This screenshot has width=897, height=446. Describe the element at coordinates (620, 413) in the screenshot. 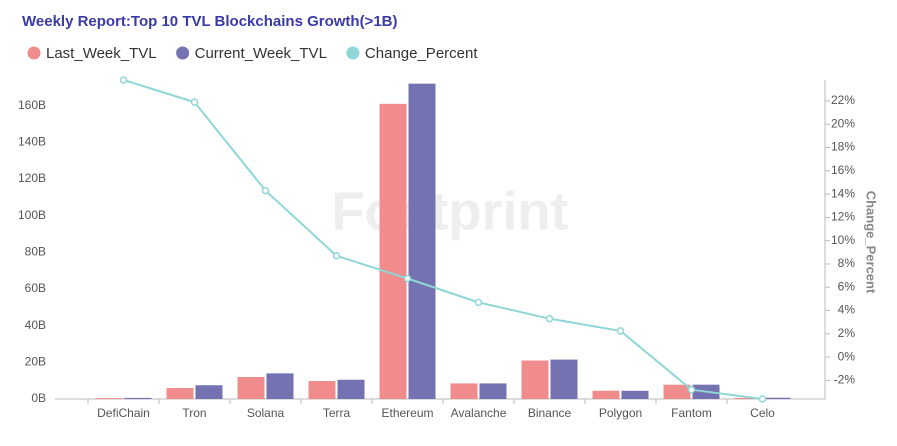

I see `x-tick-label: Polygon` at that location.